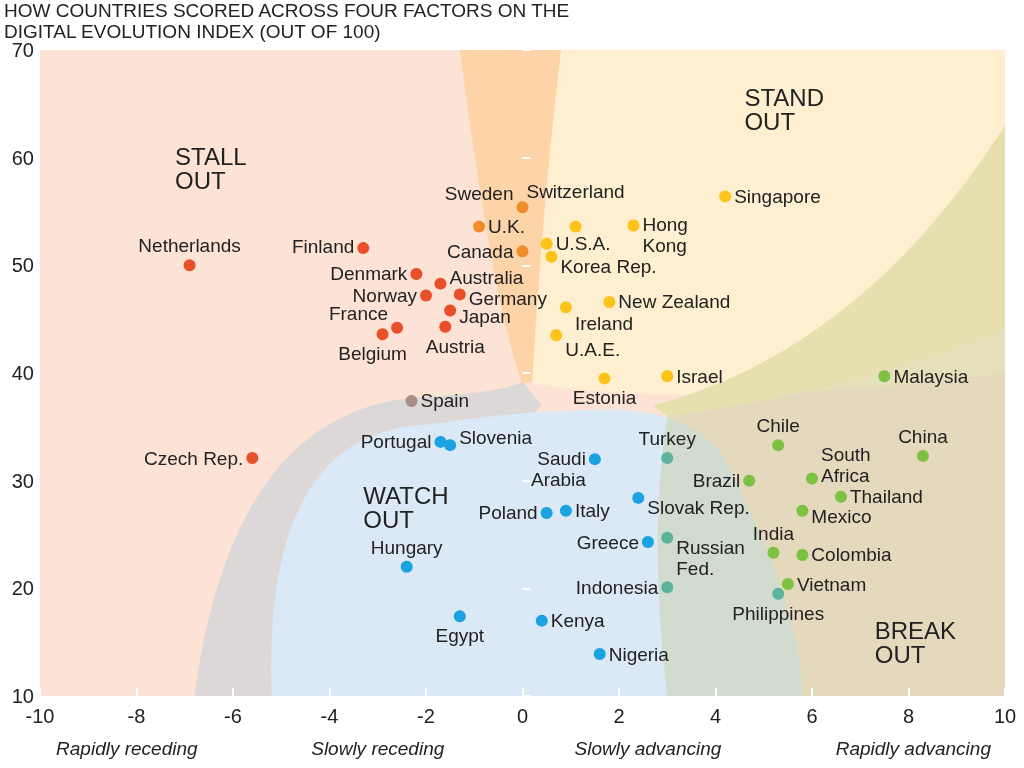 This screenshot has width=1024, height=768. I want to click on x-tick-label: -10, so click(40, 716).